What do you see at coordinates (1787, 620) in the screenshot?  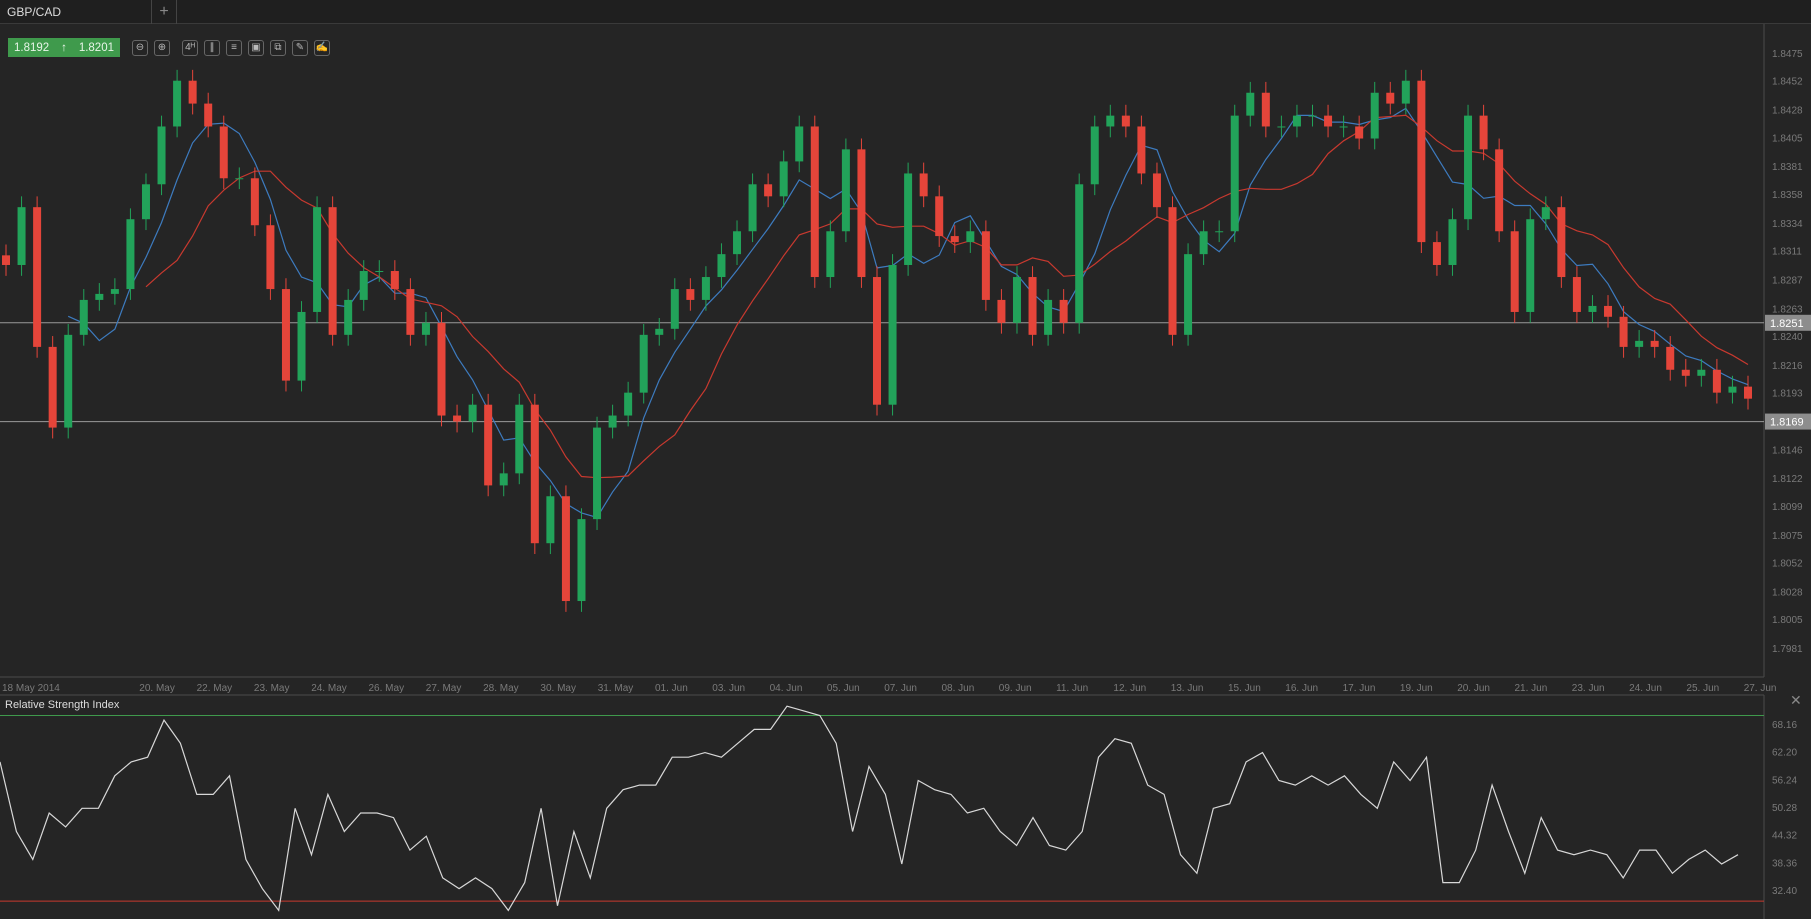 I see `y-tick-label: 1.8005` at bounding box center [1787, 620].